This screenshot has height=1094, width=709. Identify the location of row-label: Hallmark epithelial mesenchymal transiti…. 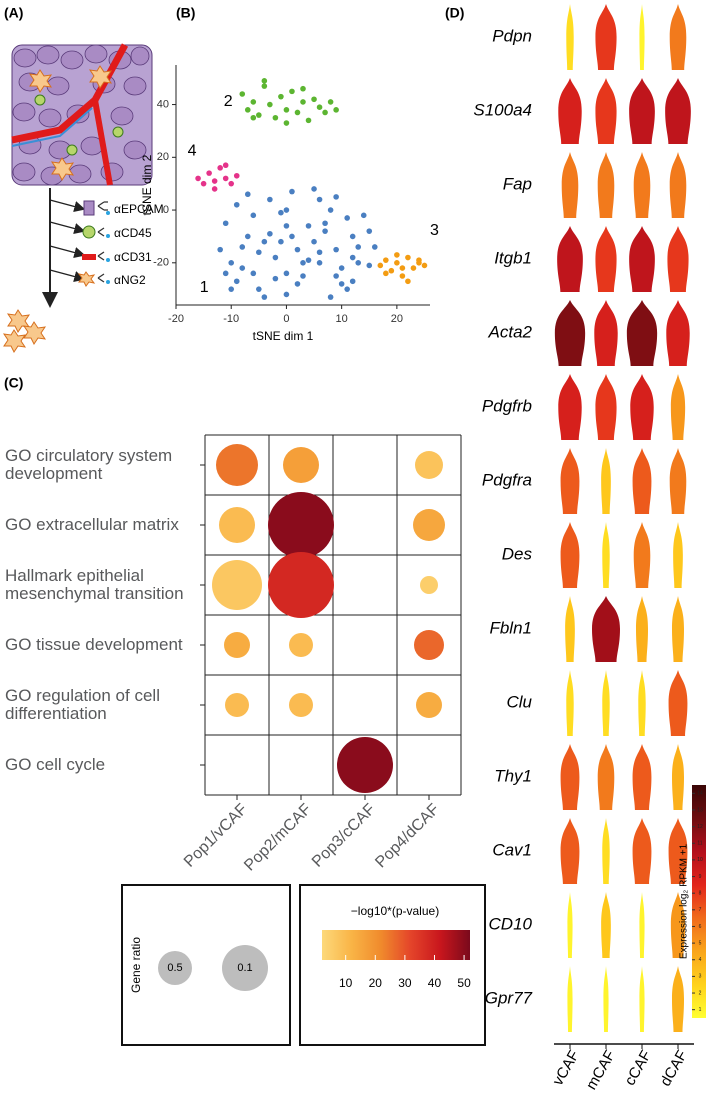
(94, 584).